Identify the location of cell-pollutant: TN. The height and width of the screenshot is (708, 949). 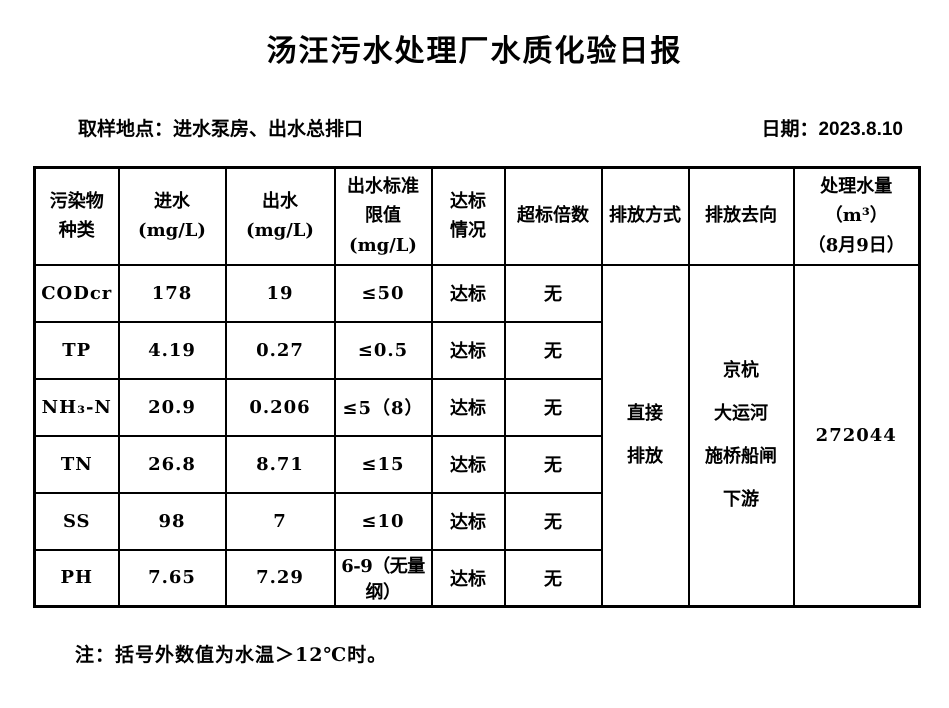
(76, 464).